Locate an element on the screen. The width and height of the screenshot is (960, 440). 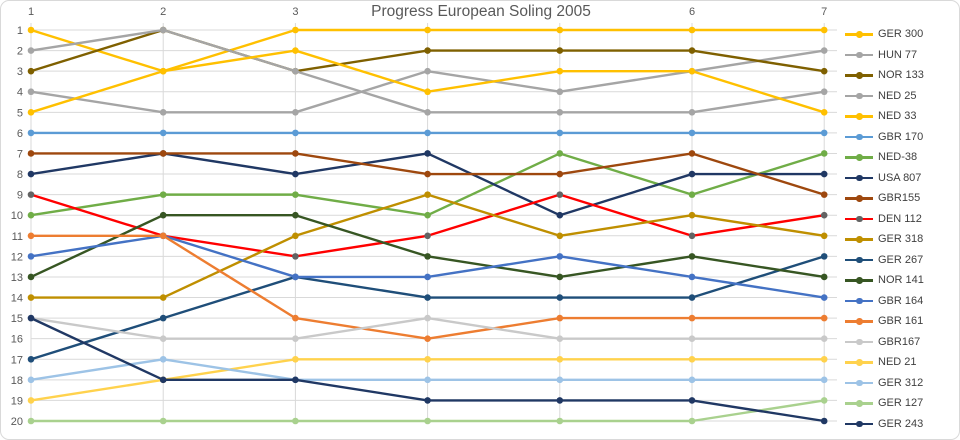
series-gbr155 is located at coordinates (427, 174).